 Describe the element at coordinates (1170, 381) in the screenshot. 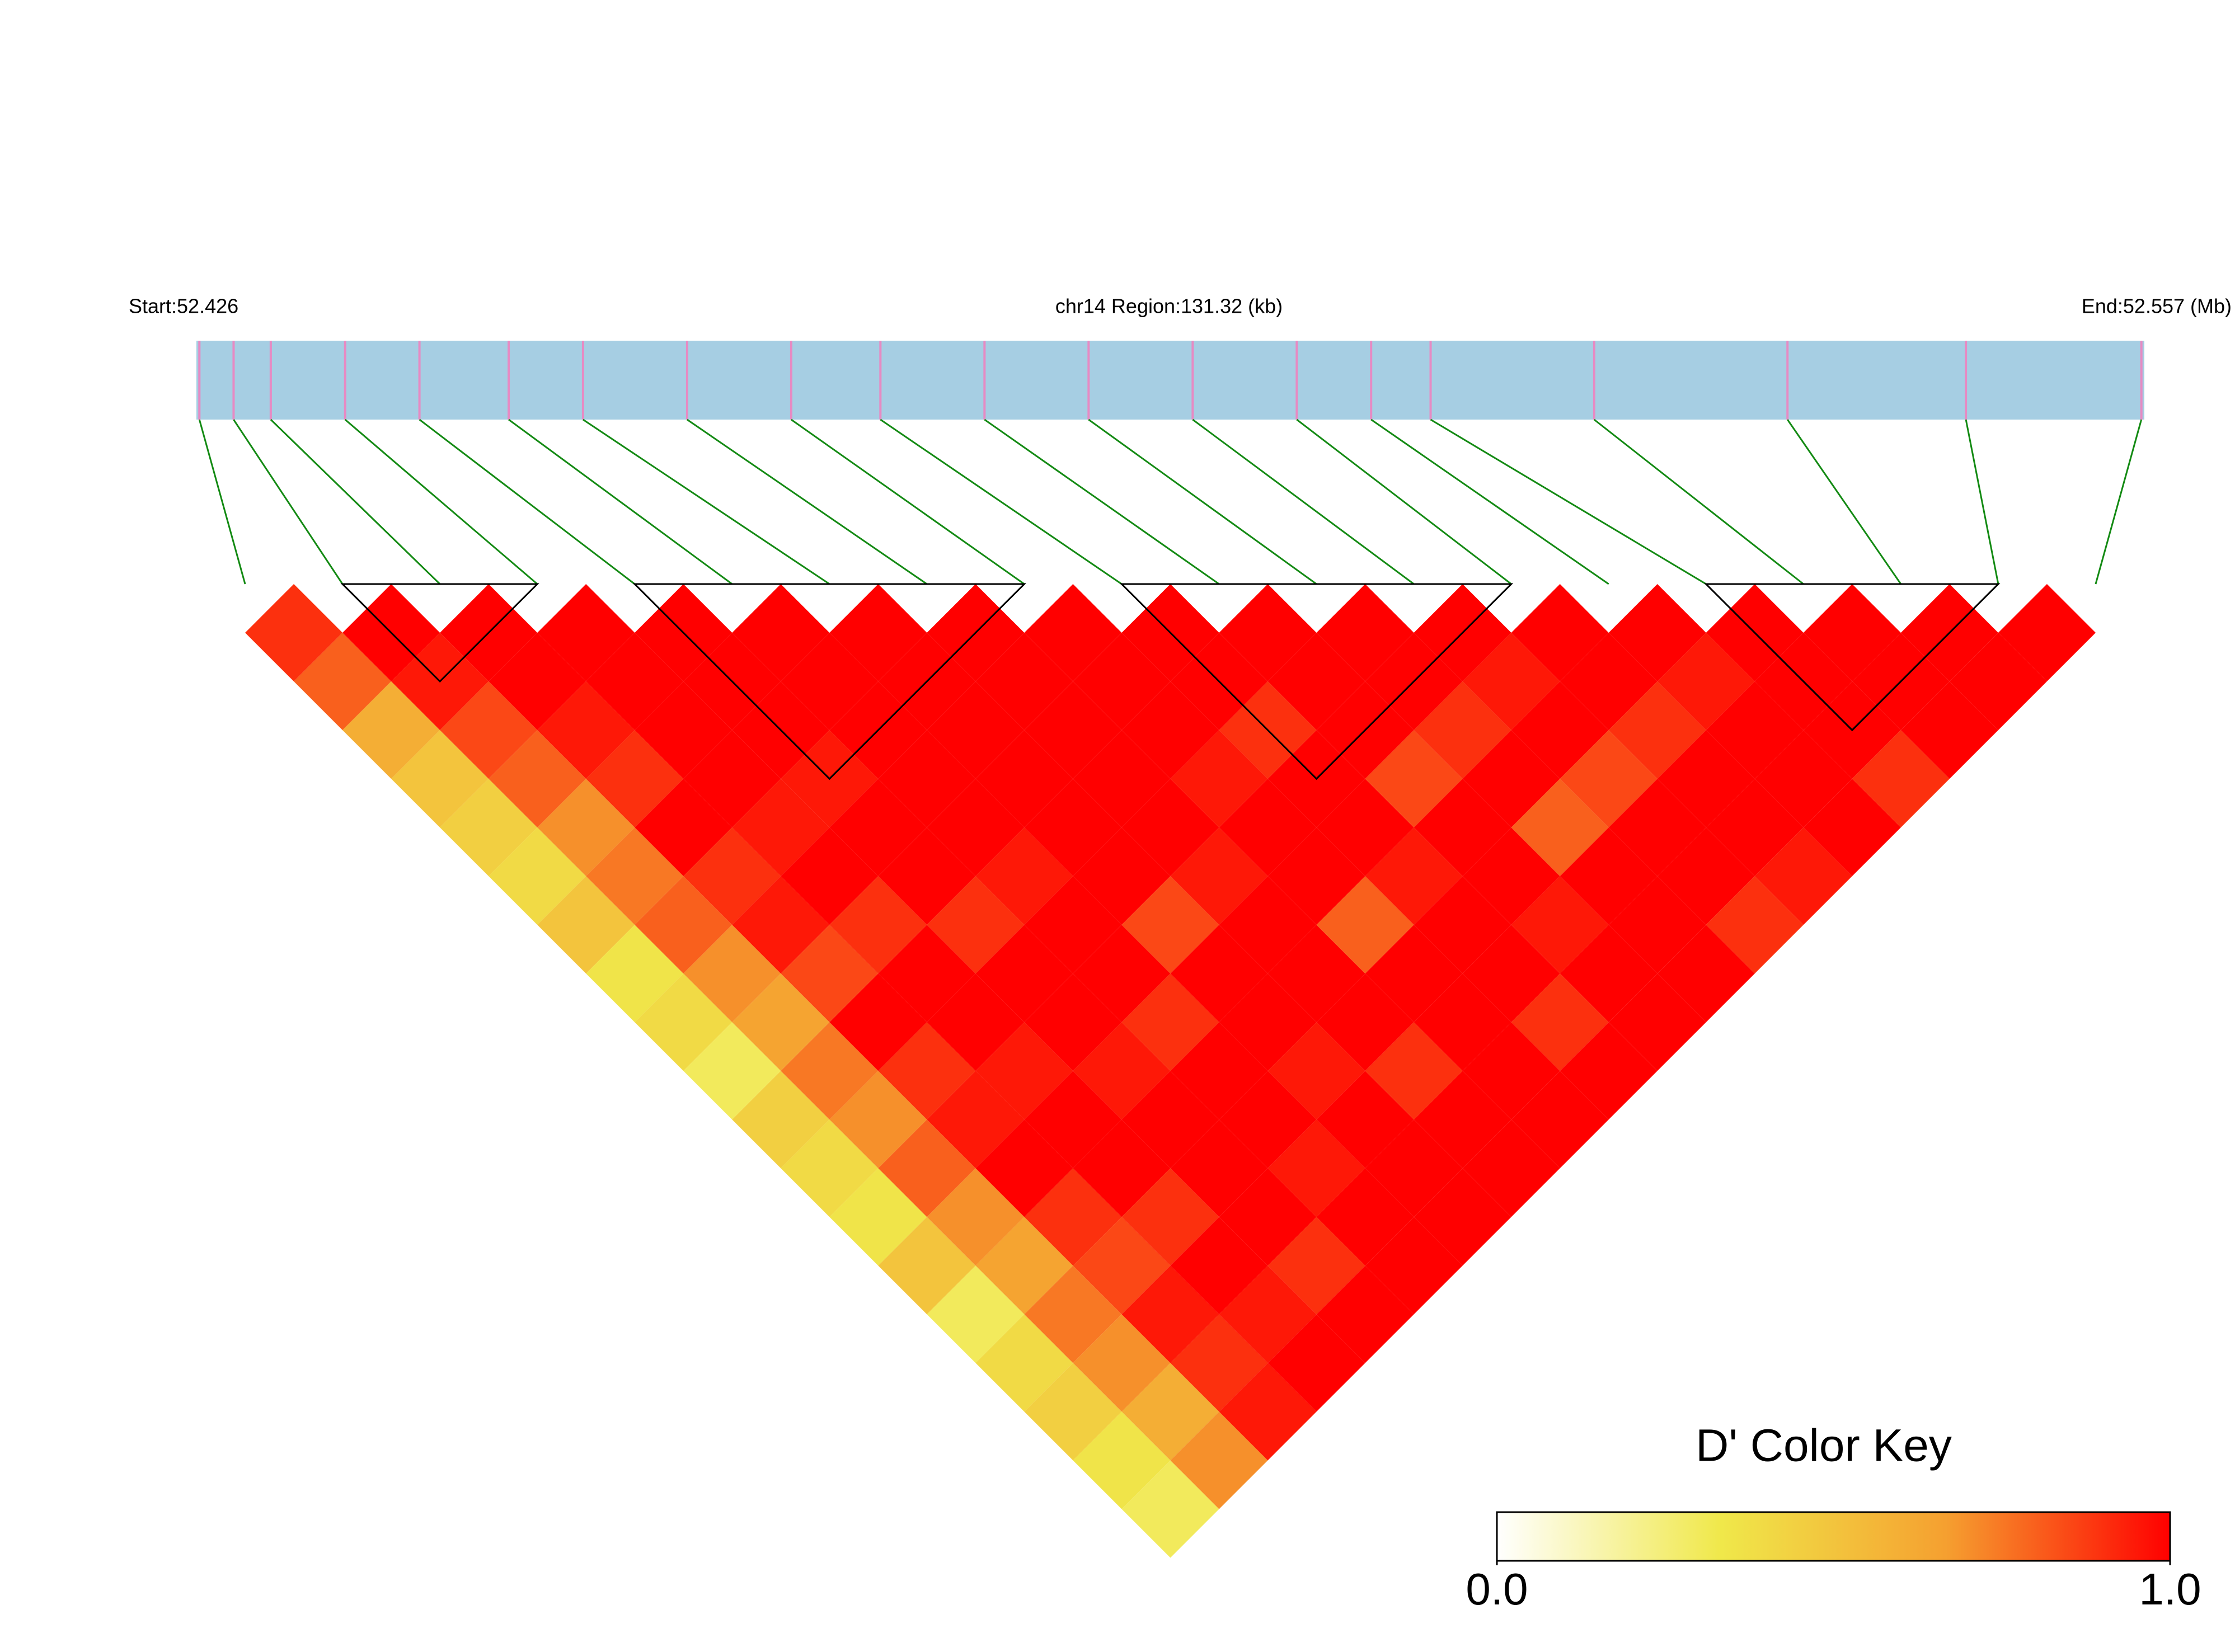

I see `snp-track` at that location.